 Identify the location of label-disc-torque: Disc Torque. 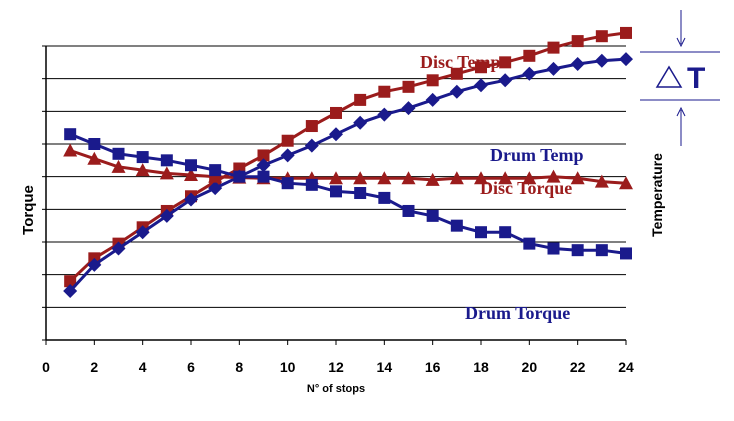
(526, 188).